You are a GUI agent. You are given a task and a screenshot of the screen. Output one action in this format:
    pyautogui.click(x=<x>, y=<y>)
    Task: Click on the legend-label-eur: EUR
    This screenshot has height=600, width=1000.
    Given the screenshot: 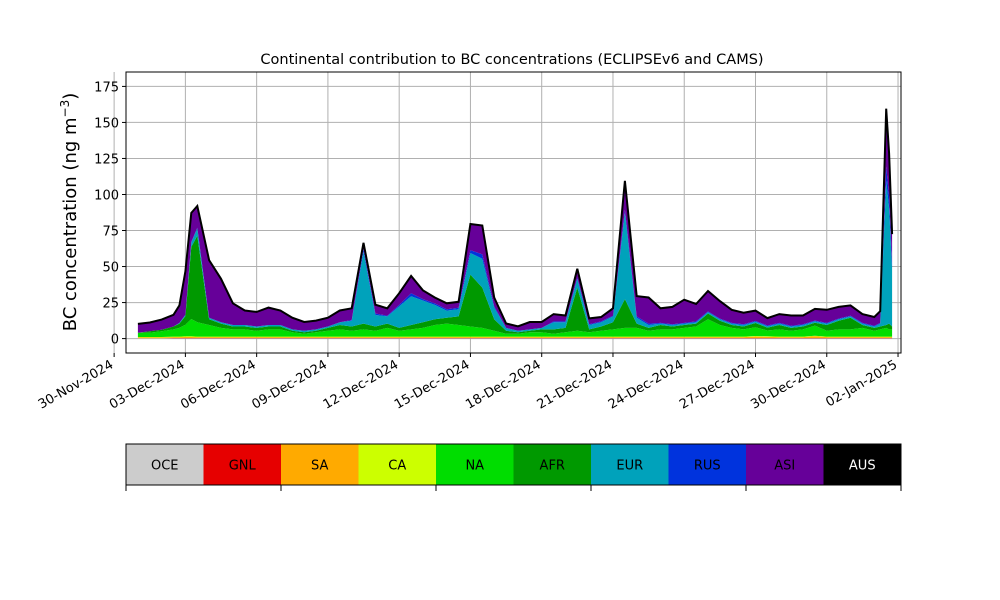 What is the action you would take?
    pyautogui.click(x=629, y=466)
    